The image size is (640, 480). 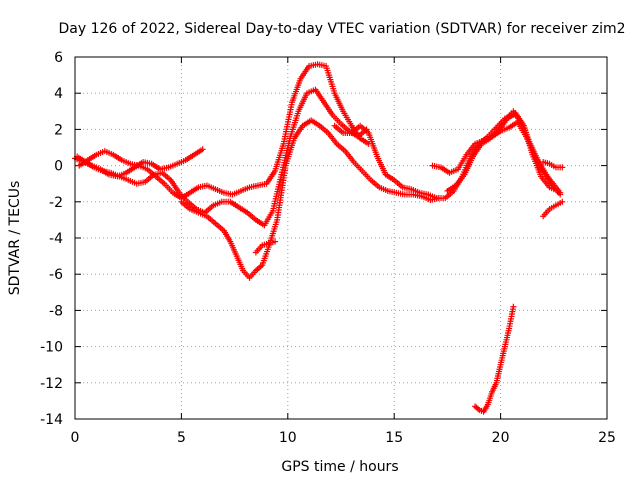 What do you see at coordinates (56, 275) in the screenshot?
I see `y-tick-label: -6` at bounding box center [56, 275].